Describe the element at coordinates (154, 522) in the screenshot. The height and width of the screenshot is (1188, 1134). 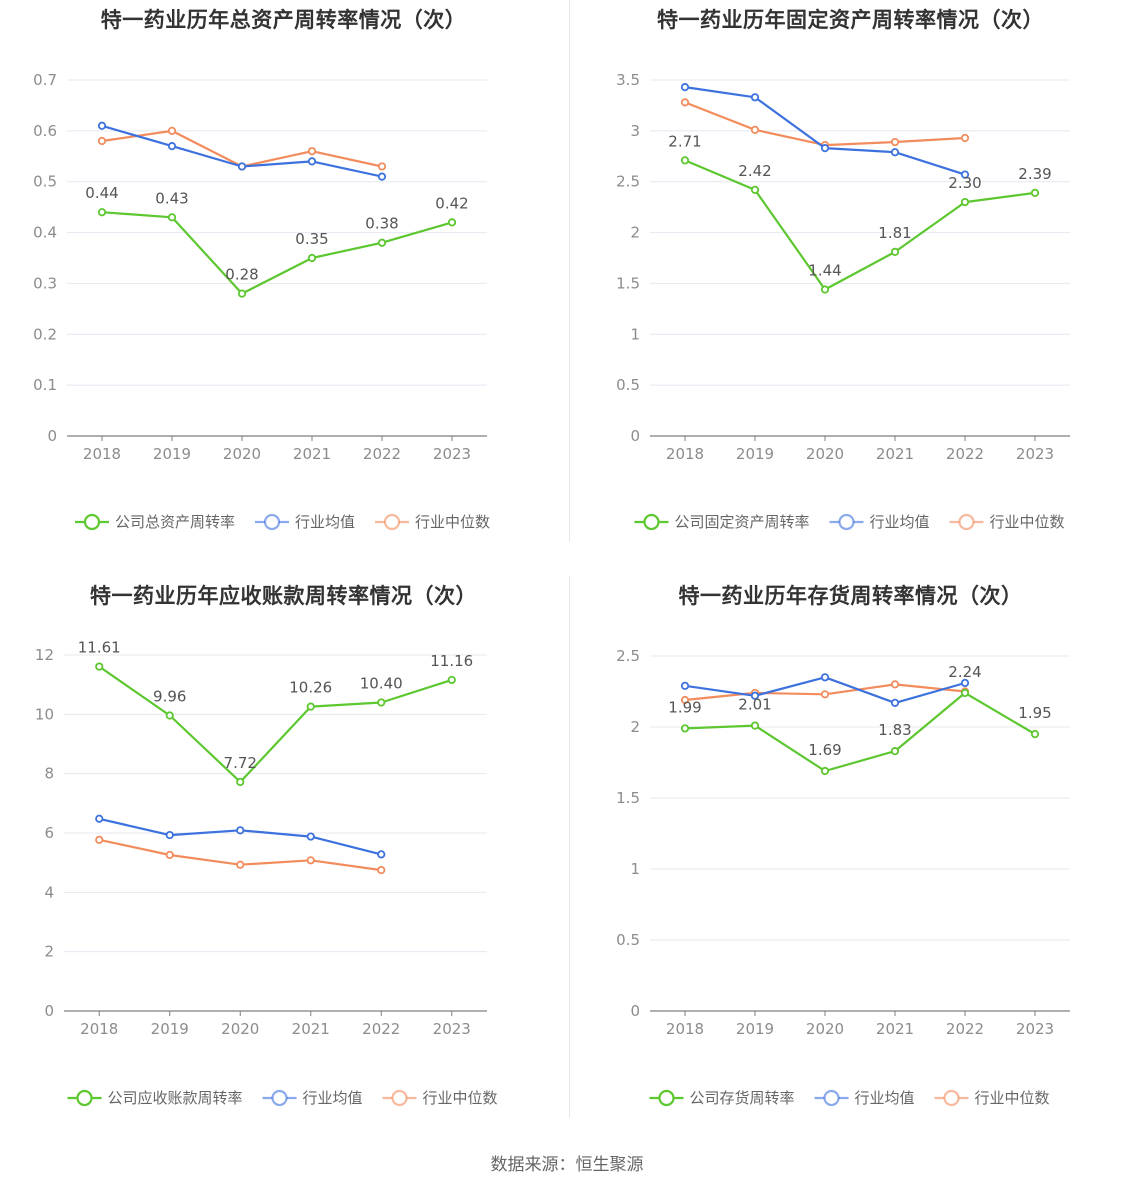
I see `legend-item: 公司总资产周转率` at that location.